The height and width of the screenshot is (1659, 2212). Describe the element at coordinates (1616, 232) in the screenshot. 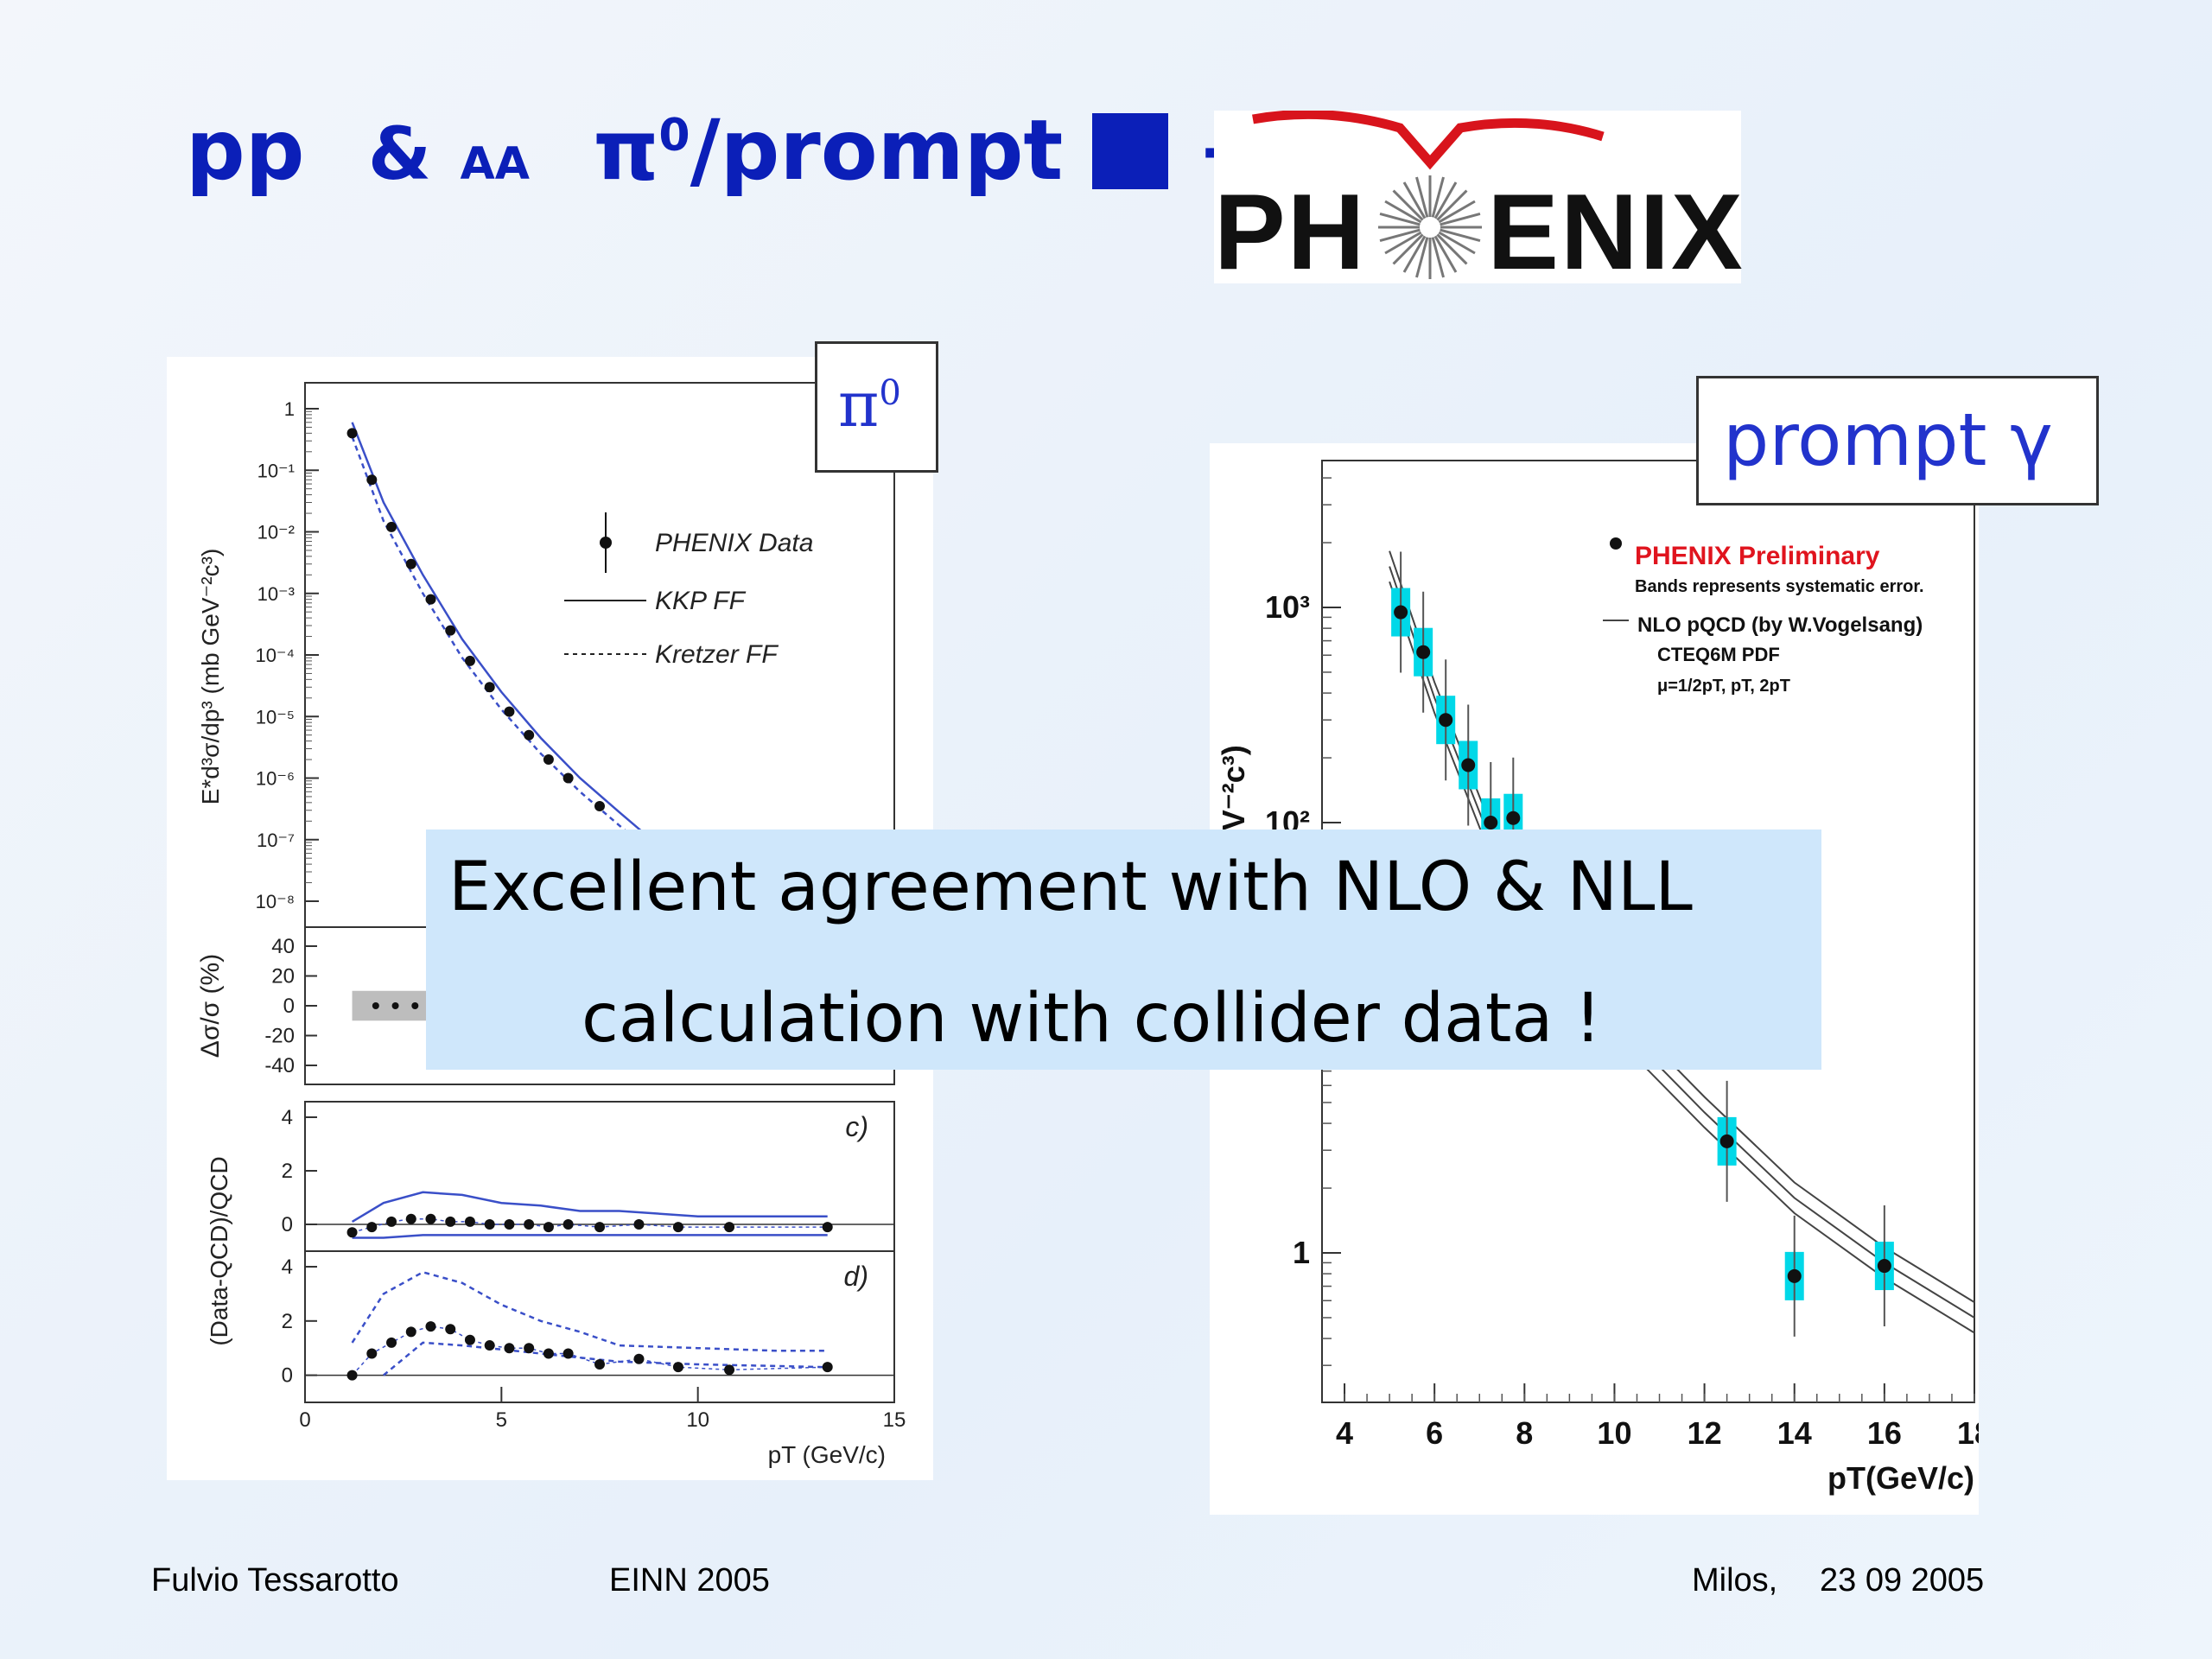

I see `logo-text-right: ENIX` at that location.